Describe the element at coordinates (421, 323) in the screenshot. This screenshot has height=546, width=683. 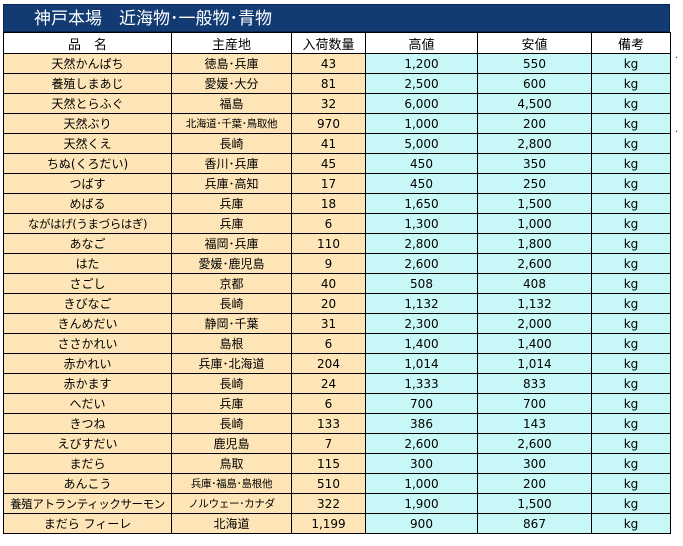
I see `cell-high-price: 2,300` at that location.